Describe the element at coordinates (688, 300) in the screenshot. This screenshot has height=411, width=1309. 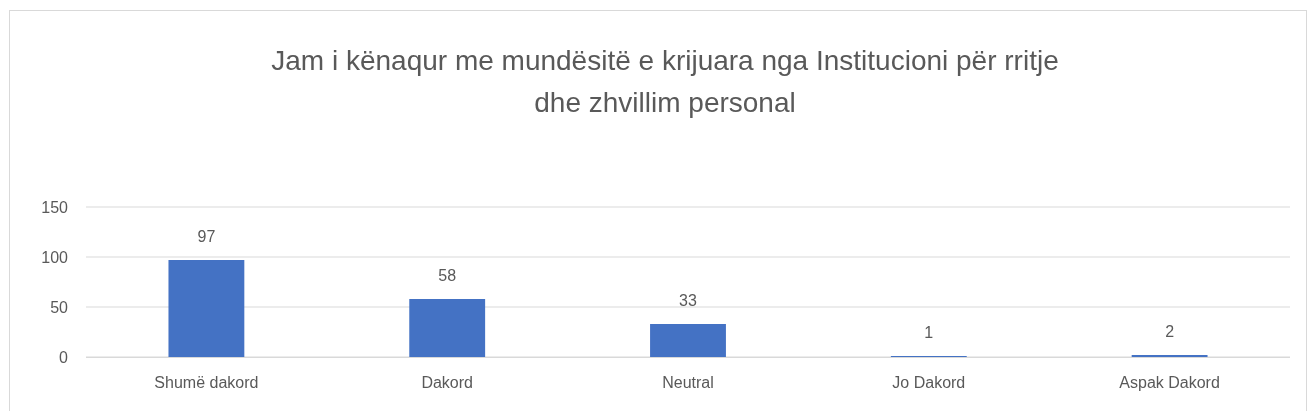
I see `data-label: 33` at that location.